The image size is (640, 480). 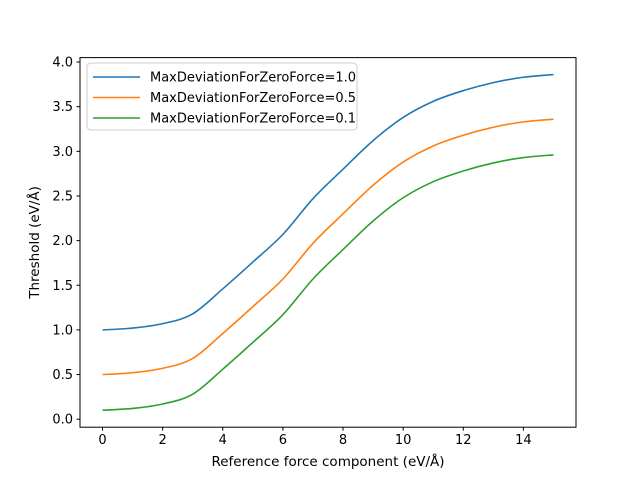 I want to click on y-tick-label: 2.0, so click(x=62, y=241).